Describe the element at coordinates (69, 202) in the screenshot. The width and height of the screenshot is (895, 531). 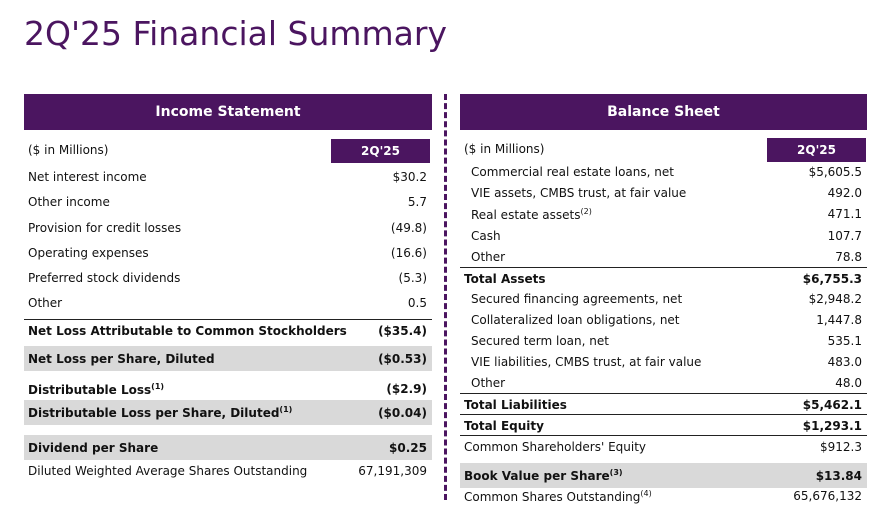
I see `label-text: Other income` at that location.